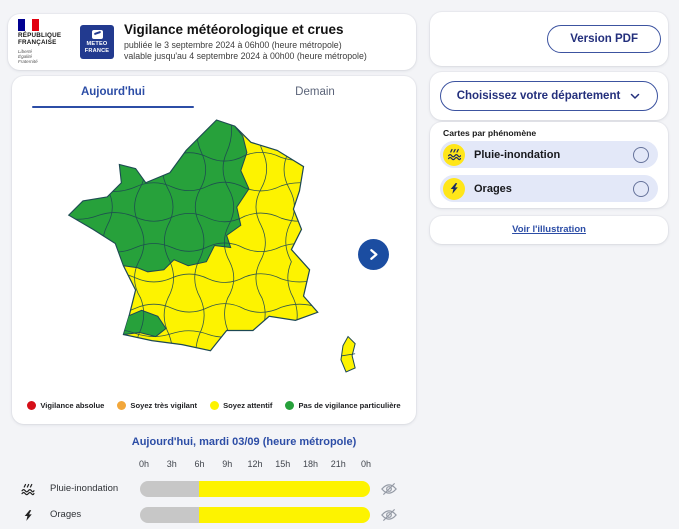  What do you see at coordinates (315, 92) in the screenshot?
I see `tab-demain: Demain` at bounding box center [315, 92].